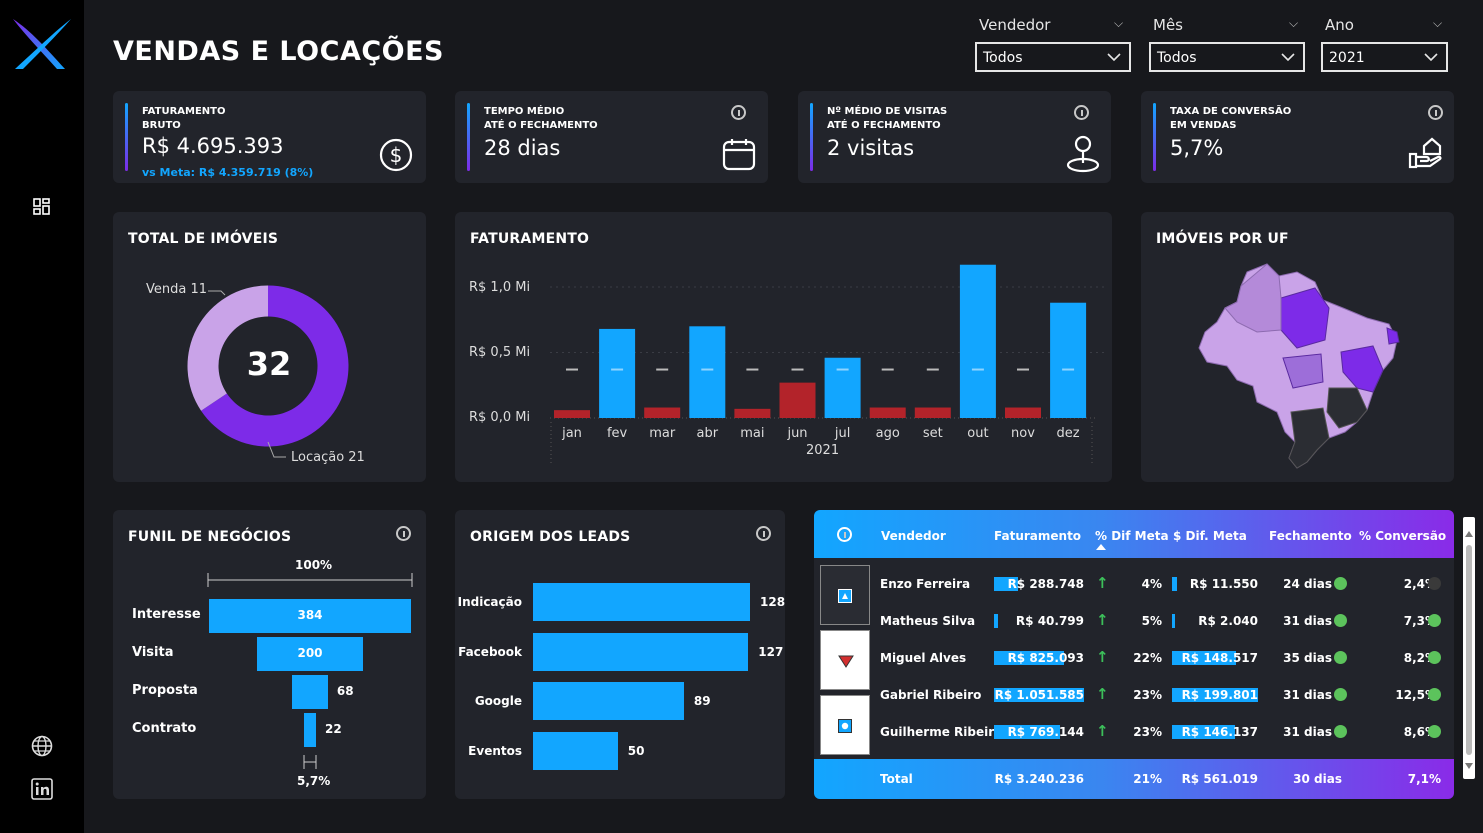  I want to click on state-mt, so click(1303, 371).